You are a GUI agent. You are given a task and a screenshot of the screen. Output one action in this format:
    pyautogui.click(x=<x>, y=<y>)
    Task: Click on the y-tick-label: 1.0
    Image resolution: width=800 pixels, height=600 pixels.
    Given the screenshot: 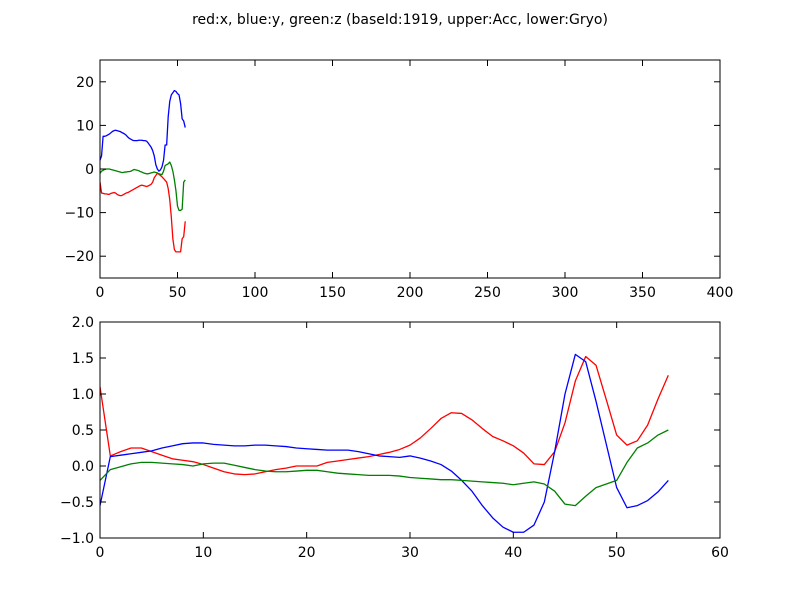 What is the action you would take?
    pyautogui.click(x=83, y=395)
    